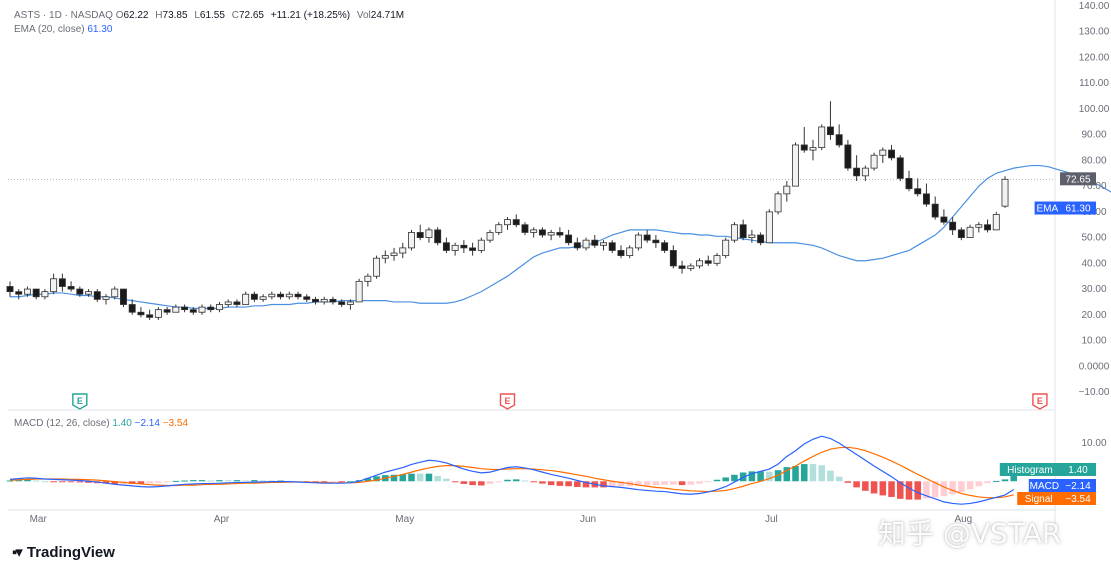  I want to click on price-tick-label: 140.00, so click(1094, 6).